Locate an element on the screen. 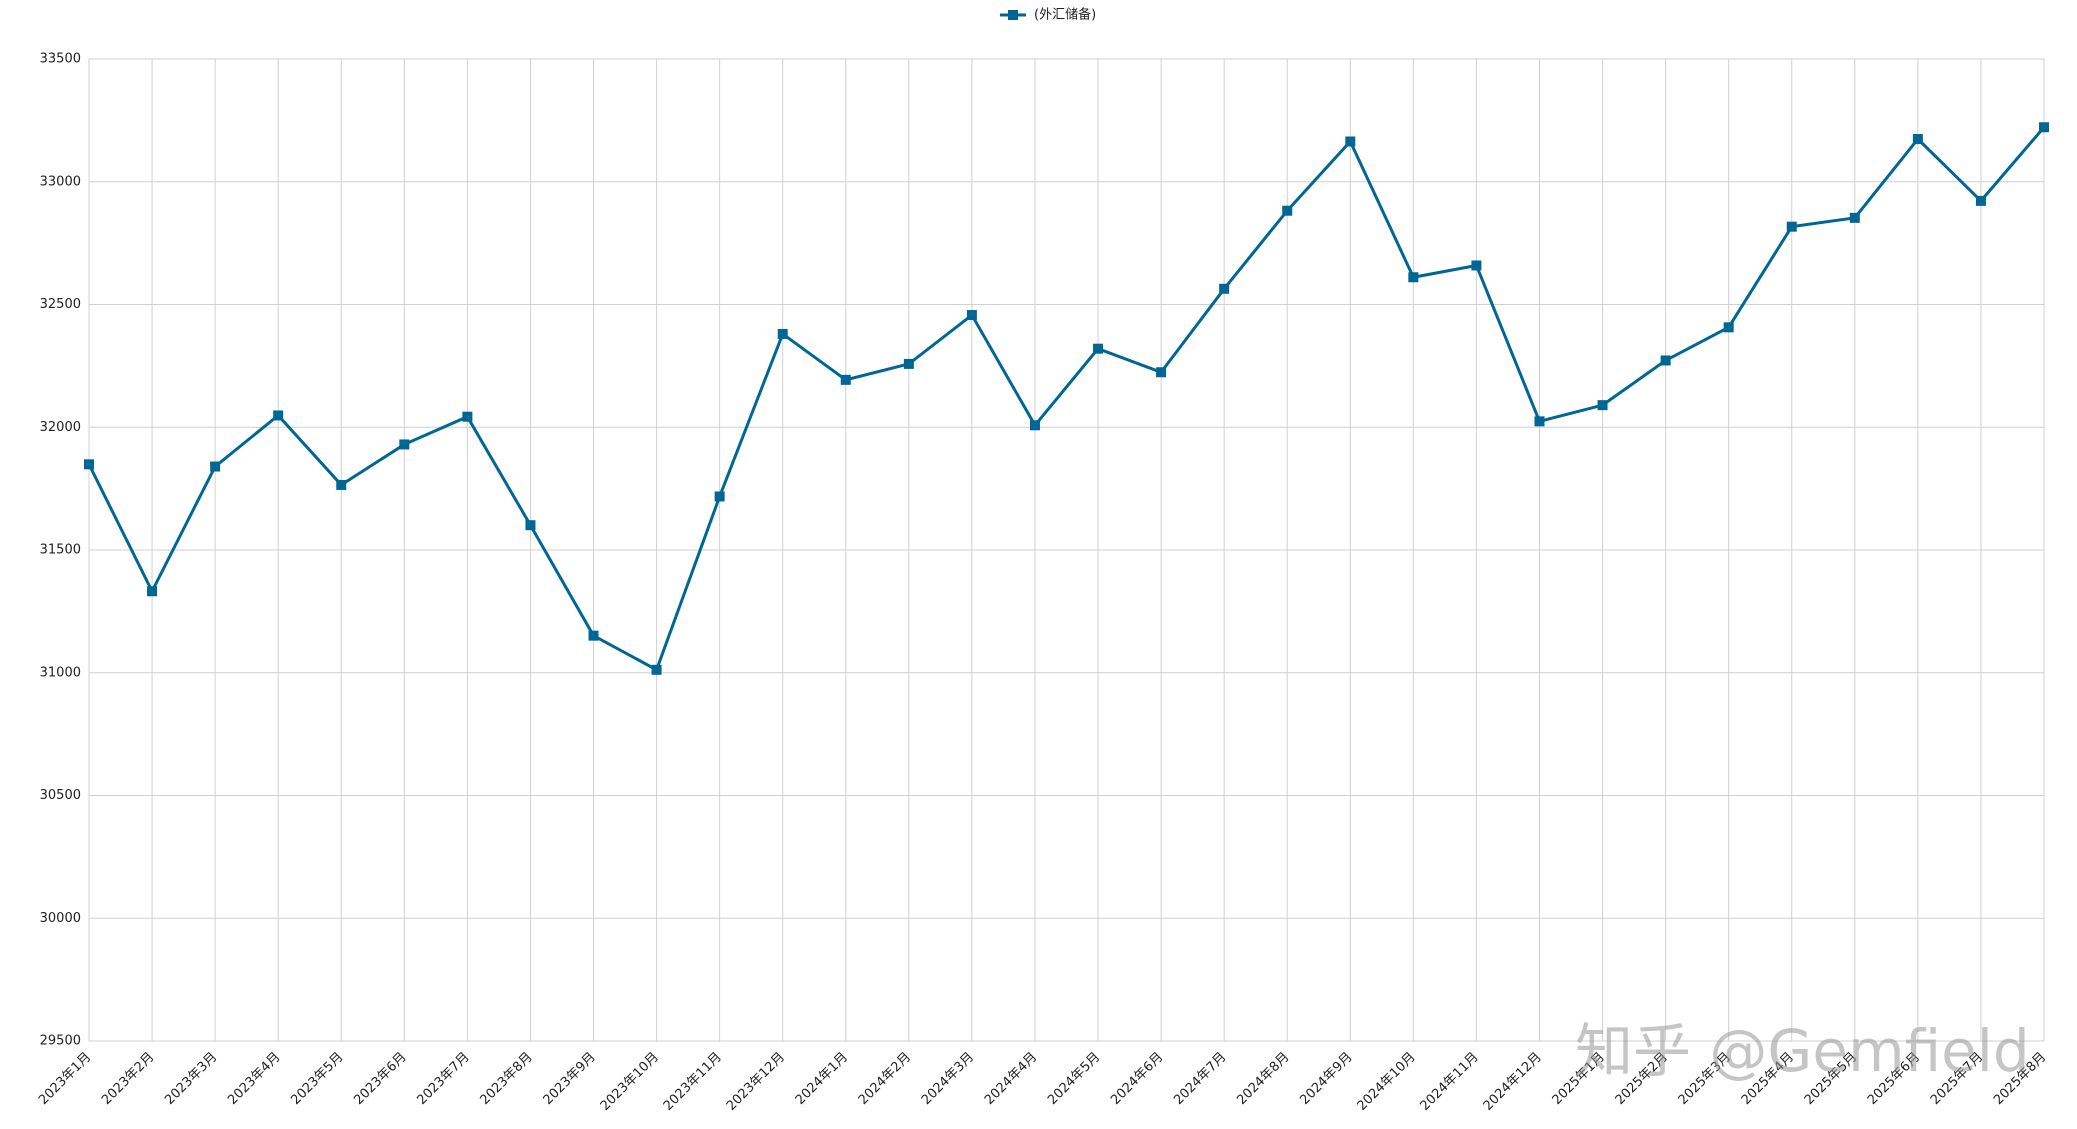  x-tick-label: 2024年10月 is located at coordinates (1387, 1082).